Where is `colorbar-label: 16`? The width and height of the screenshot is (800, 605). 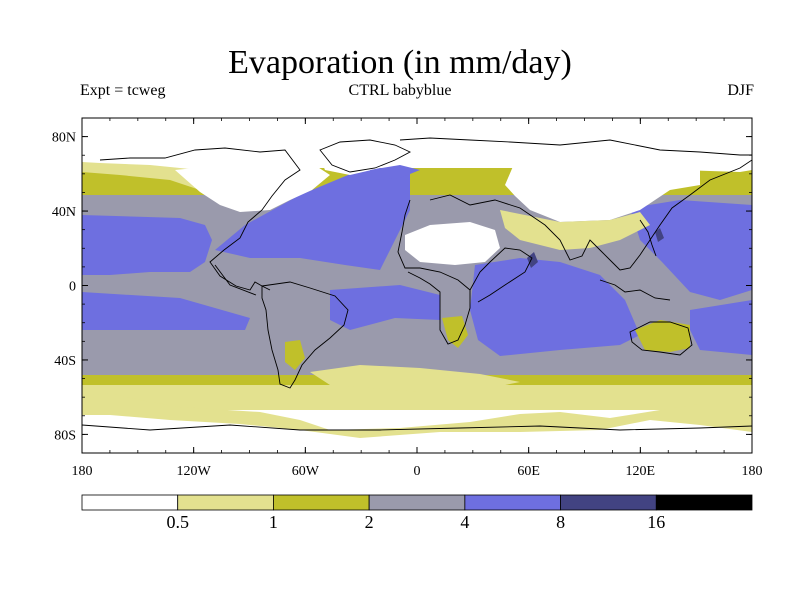 colorbar-label: 16 is located at coordinates (656, 522).